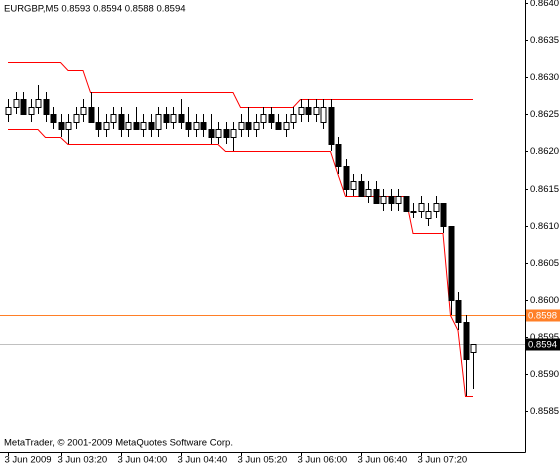 Image resolution: width=560 pixels, height=472 pixels. Describe the element at coordinates (544, 374) in the screenshot. I see `y-tick-label: 0.8590` at that location.